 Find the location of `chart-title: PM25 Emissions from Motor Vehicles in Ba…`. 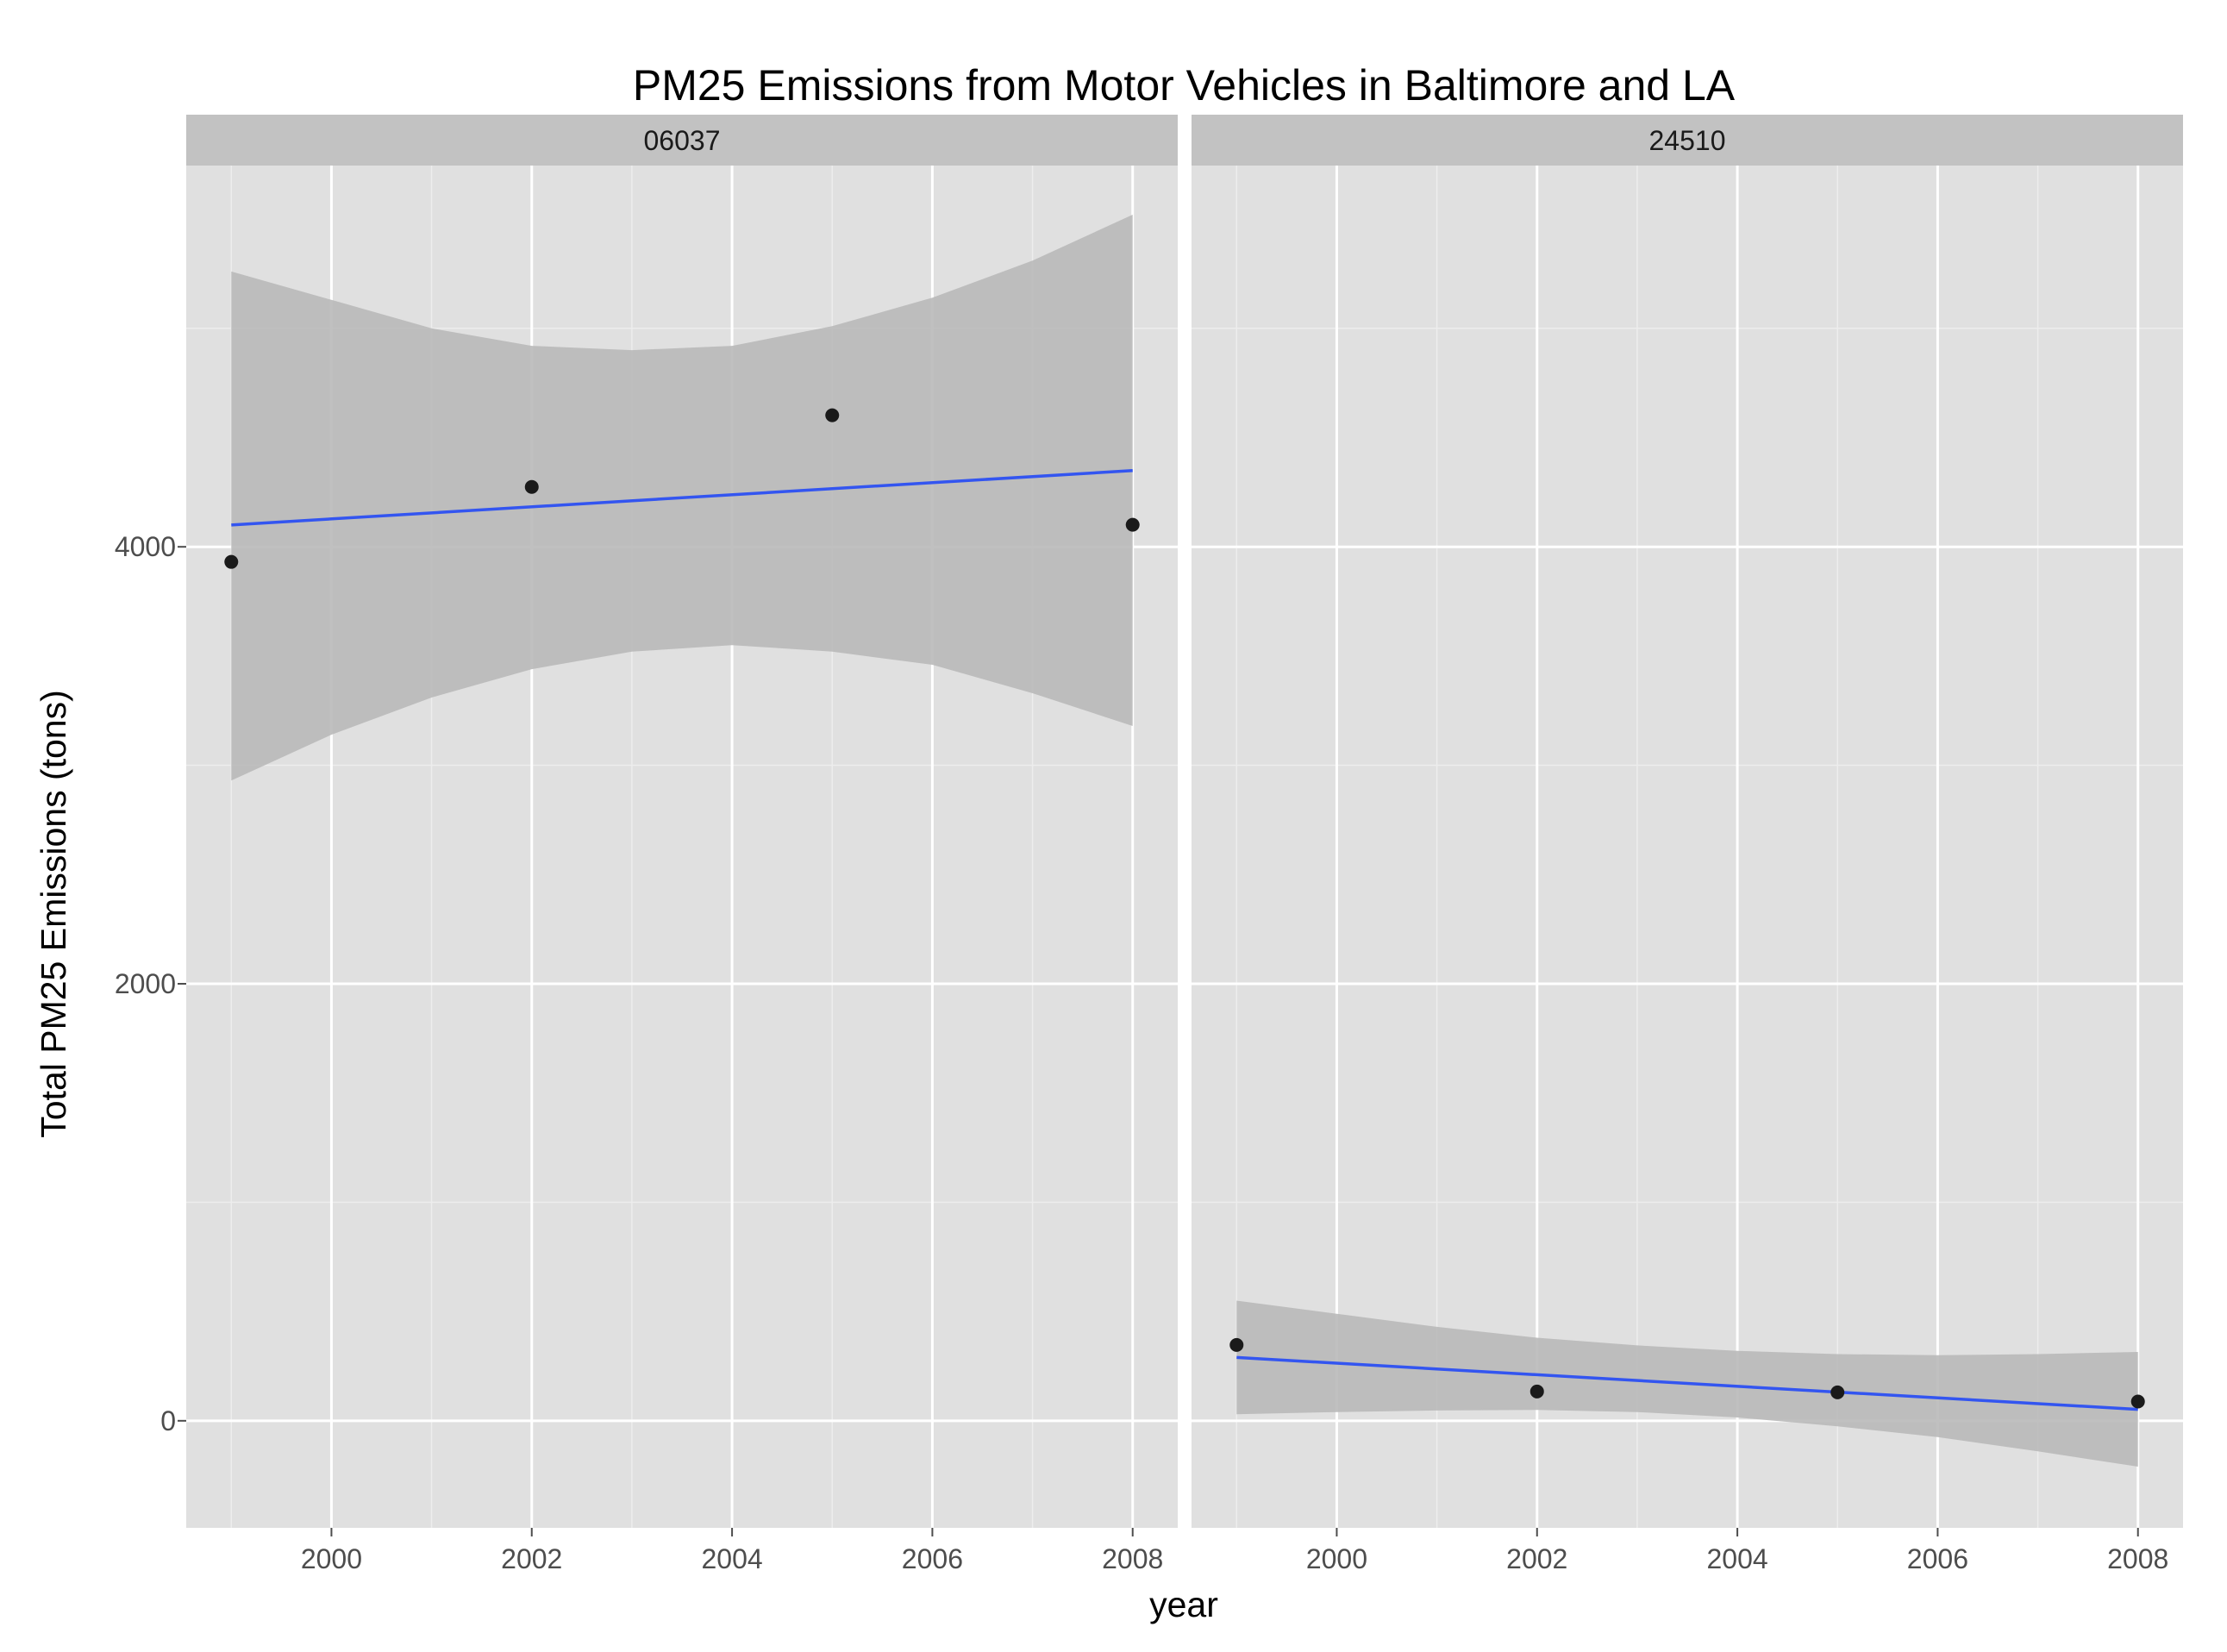

chart-title: PM25 Emissions from Motor Vehicles in Ba… is located at coordinates (1184, 85).